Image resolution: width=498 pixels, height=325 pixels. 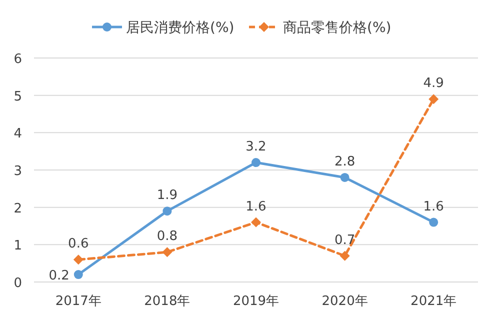 What do you see at coordinates (78, 244) in the screenshot?
I see `data-label: 0.6` at bounding box center [78, 244].